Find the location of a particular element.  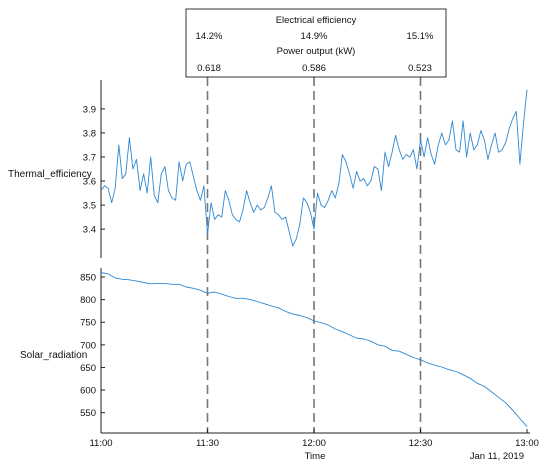

solar-y-tick-label: 850 is located at coordinates (88, 278).